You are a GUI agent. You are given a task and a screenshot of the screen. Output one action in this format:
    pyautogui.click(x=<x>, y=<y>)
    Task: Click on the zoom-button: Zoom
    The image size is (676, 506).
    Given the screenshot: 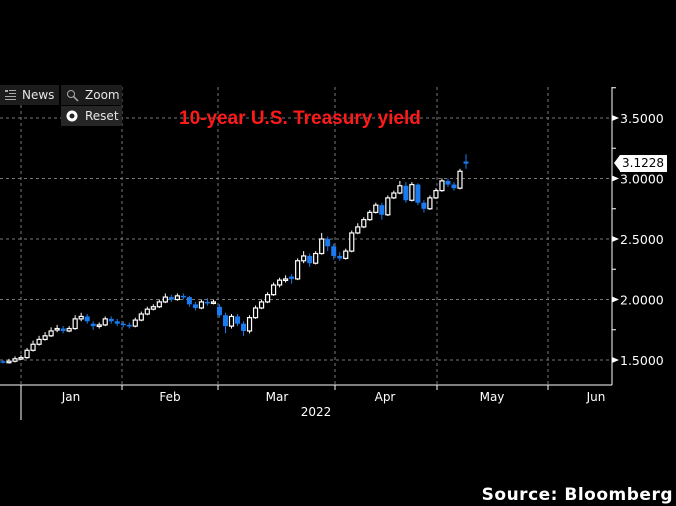 What is the action you would take?
    pyautogui.click(x=91, y=95)
    